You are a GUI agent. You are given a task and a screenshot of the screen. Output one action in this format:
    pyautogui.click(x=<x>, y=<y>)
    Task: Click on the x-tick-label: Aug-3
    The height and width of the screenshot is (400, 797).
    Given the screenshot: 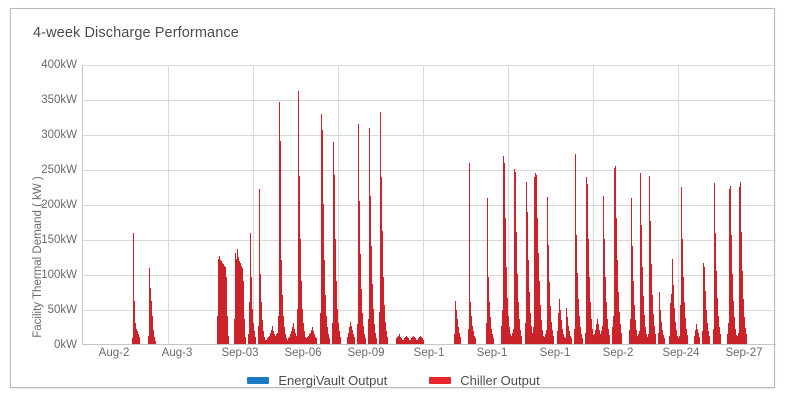 What is the action you would take?
    pyautogui.click(x=177, y=353)
    